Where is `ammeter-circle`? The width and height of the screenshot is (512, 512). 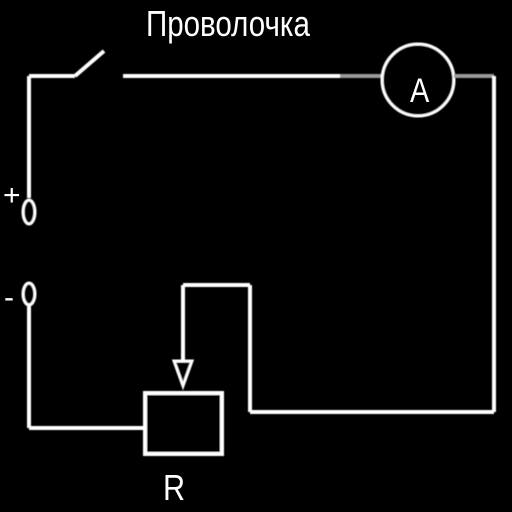
ammeter-circle is located at coordinates (418, 80).